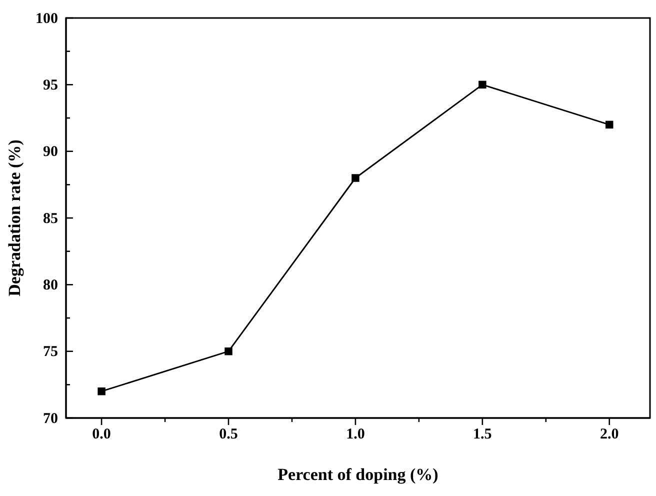  Describe the element at coordinates (482, 434) in the screenshot. I see `x-tick-label: 1.5` at that location.